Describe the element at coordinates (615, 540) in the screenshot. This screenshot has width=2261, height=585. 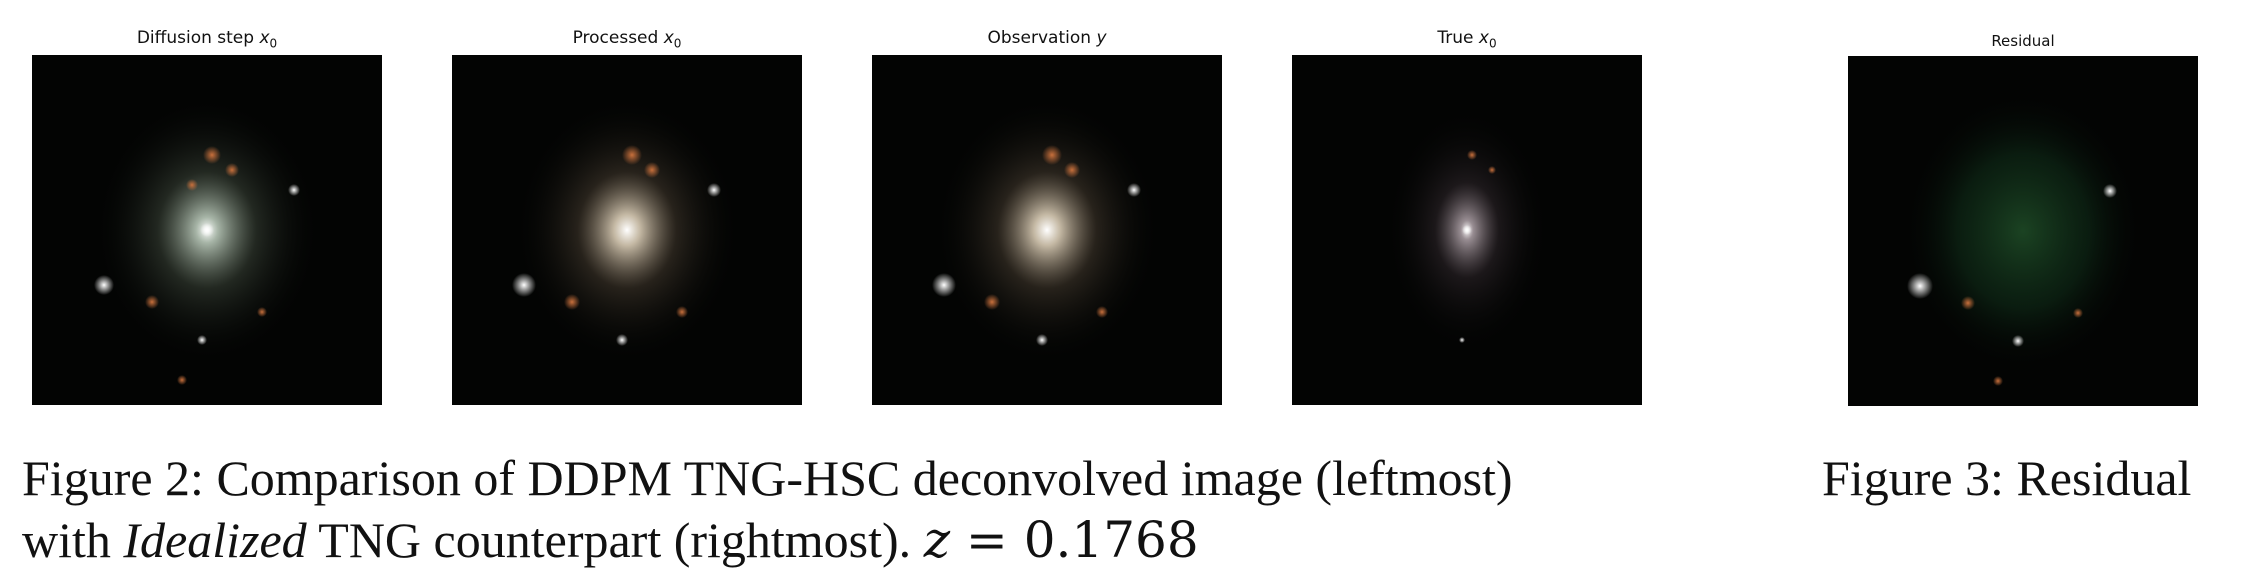
I see `figure-2-text-post: TNG counterpart (rightmost).` at that location.